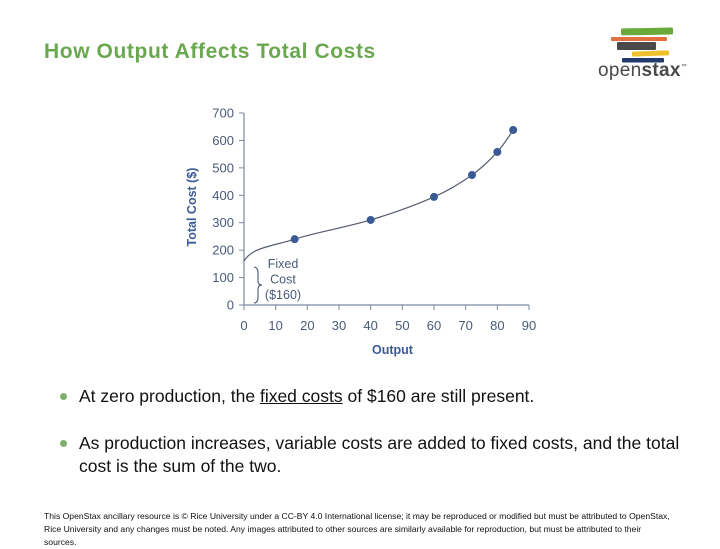  Describe the element at coordinates (192, 207) in the screenshot. I see `y-axis-title: Total Cost ($)` at that location.